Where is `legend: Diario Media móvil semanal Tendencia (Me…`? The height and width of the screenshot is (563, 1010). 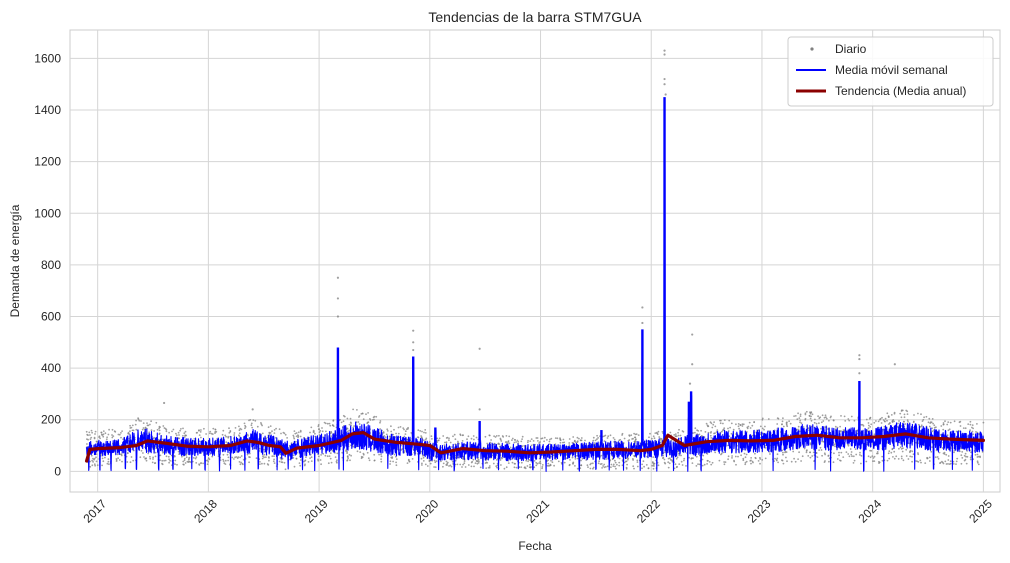
legend: Diario Media móvil semanal Tendencia (Me… is located at coordinates (890, 71).